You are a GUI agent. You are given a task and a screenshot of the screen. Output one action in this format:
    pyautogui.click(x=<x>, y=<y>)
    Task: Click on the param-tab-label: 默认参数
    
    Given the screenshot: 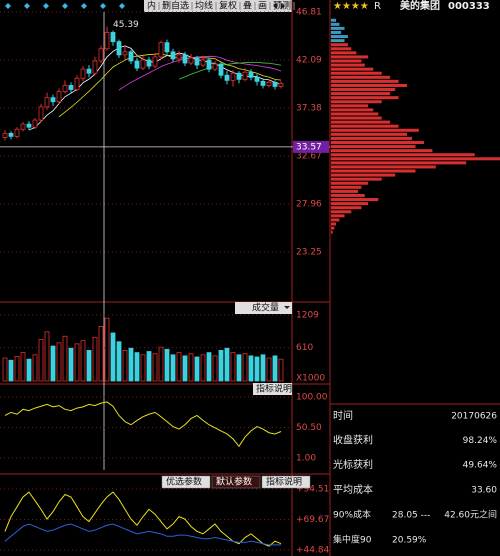 What is the action you would take?
    pyautogui.click(x=234, y=482)
    